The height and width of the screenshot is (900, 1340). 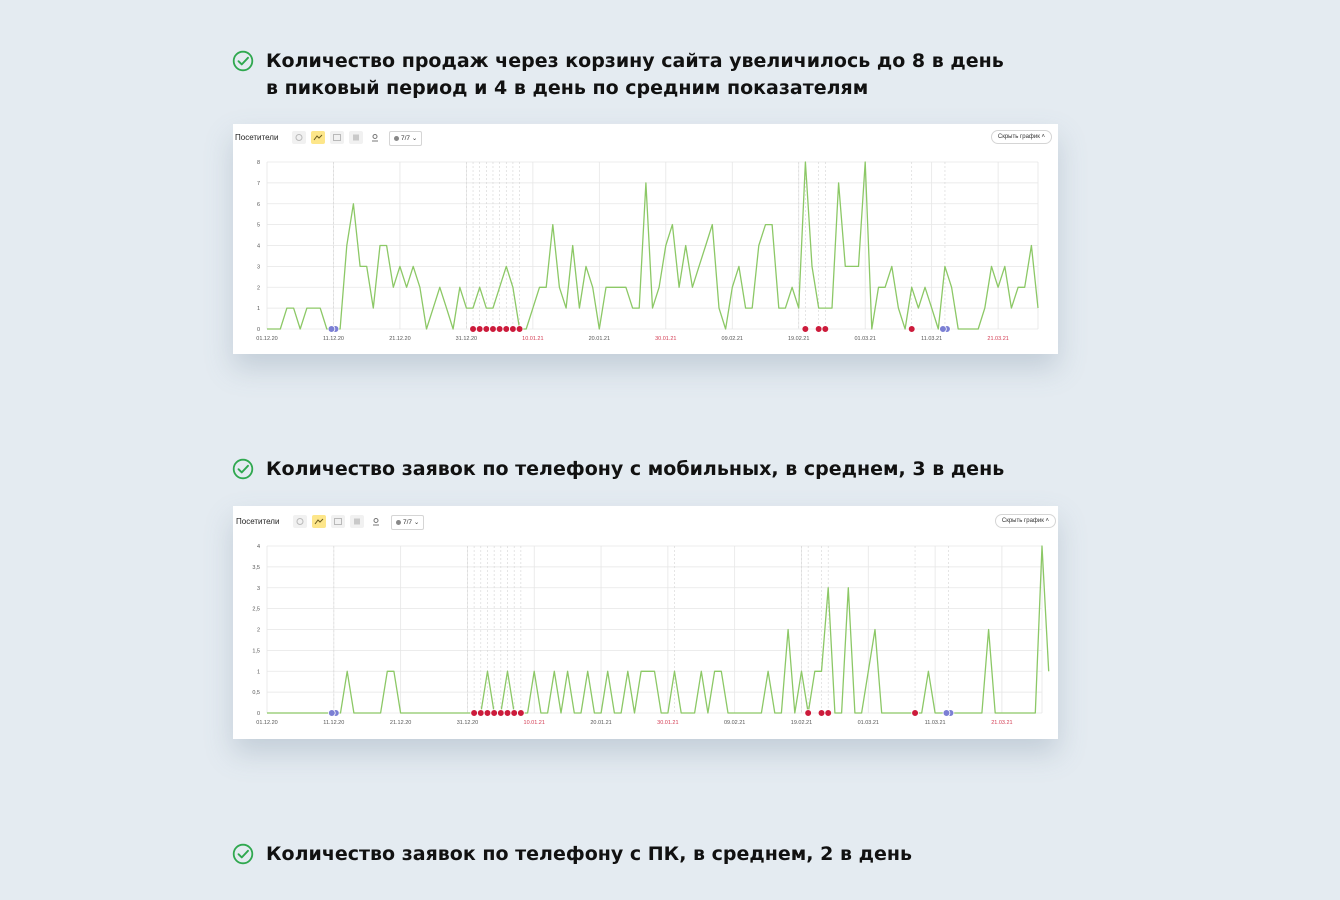 What do you see at coordinates (400, 723) in the screenshot?
I see `x-tick-label: 21.12.20` at bounding box center [400, 723].